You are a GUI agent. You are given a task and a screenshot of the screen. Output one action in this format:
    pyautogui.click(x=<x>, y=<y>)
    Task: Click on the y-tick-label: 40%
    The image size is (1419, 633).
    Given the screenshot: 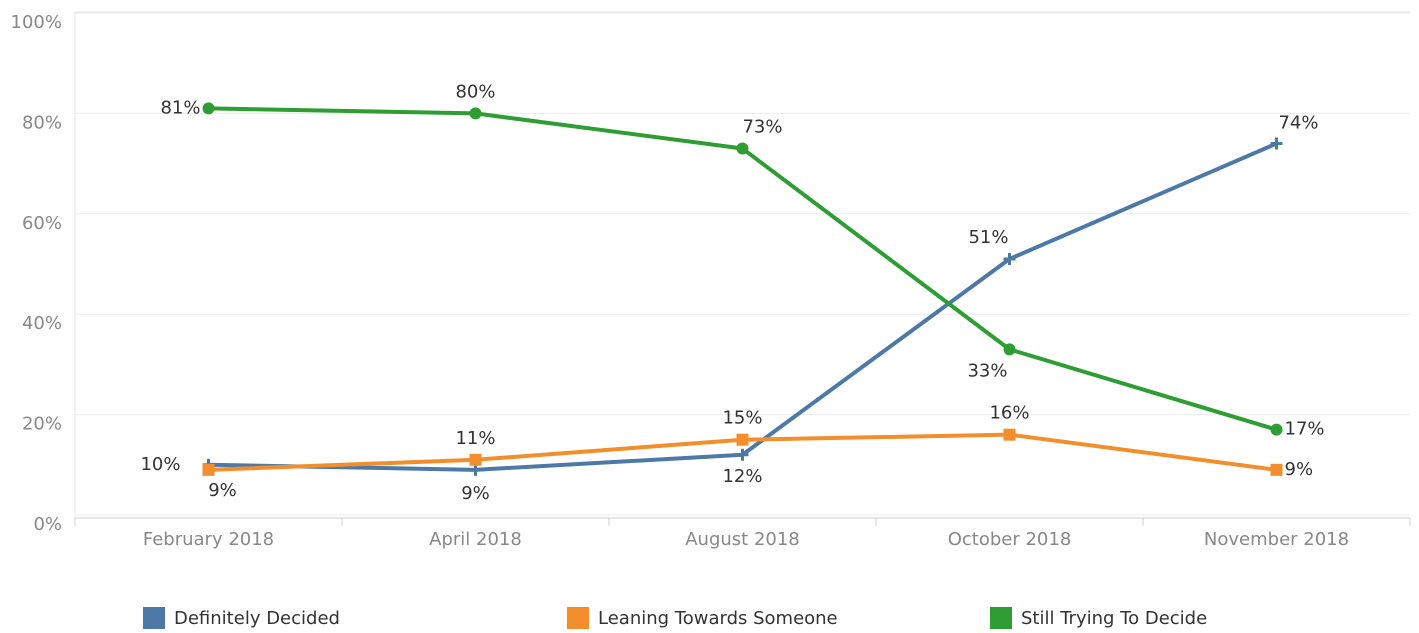 What is the action you would take?
    pyautogui.click(x=42, y=323)
    